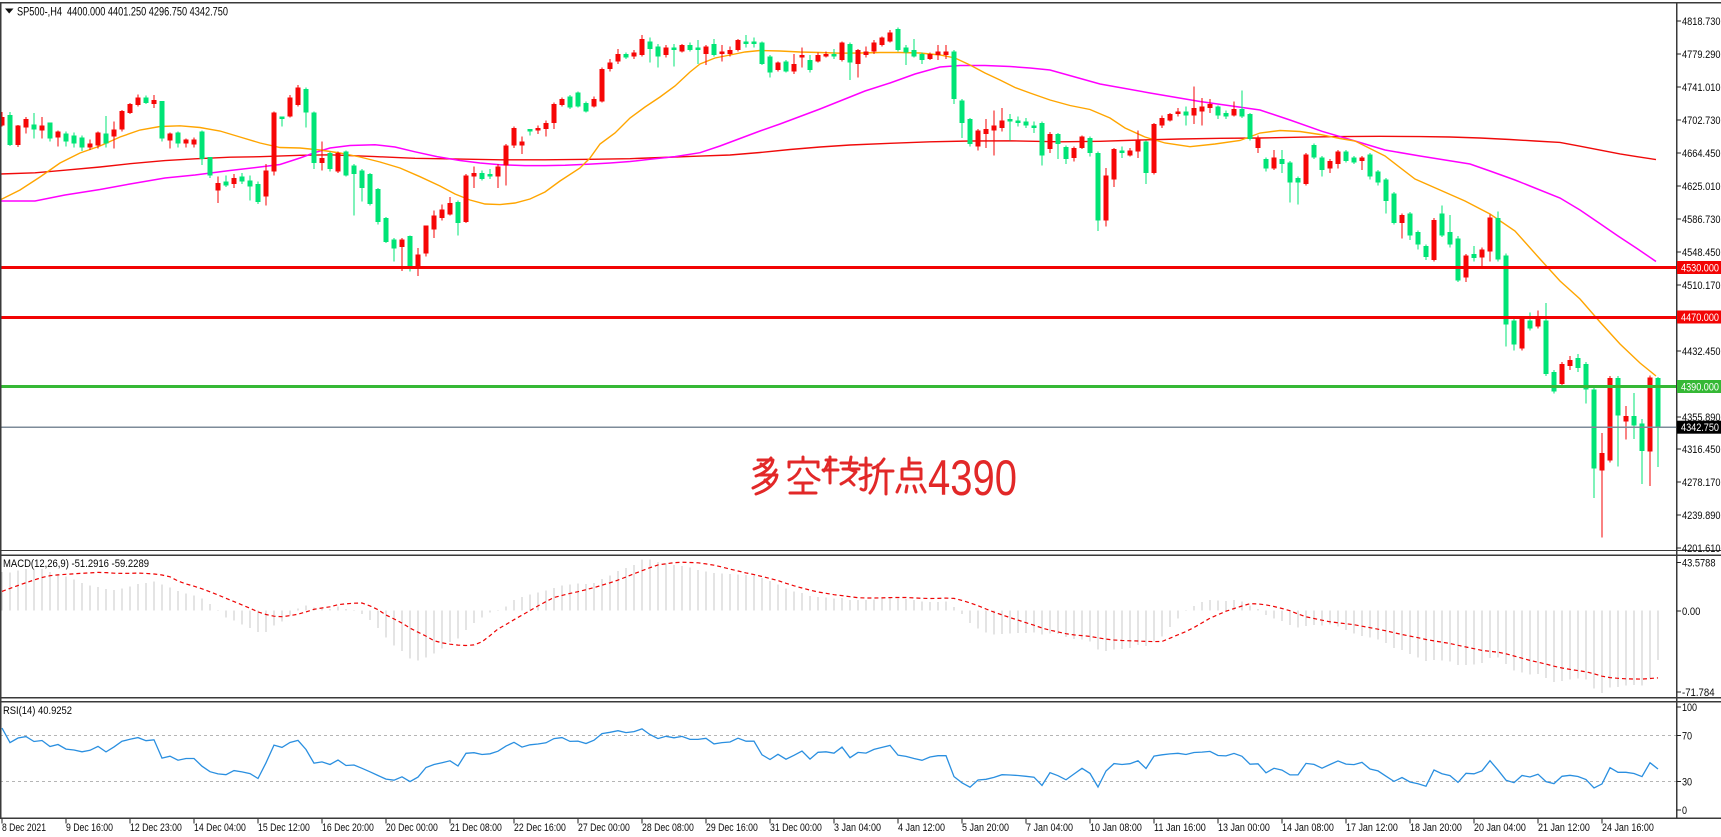  Describe the element at coordinates (1701, 88) in the screenshot. I see `svg-text: 4741.010` at that location.